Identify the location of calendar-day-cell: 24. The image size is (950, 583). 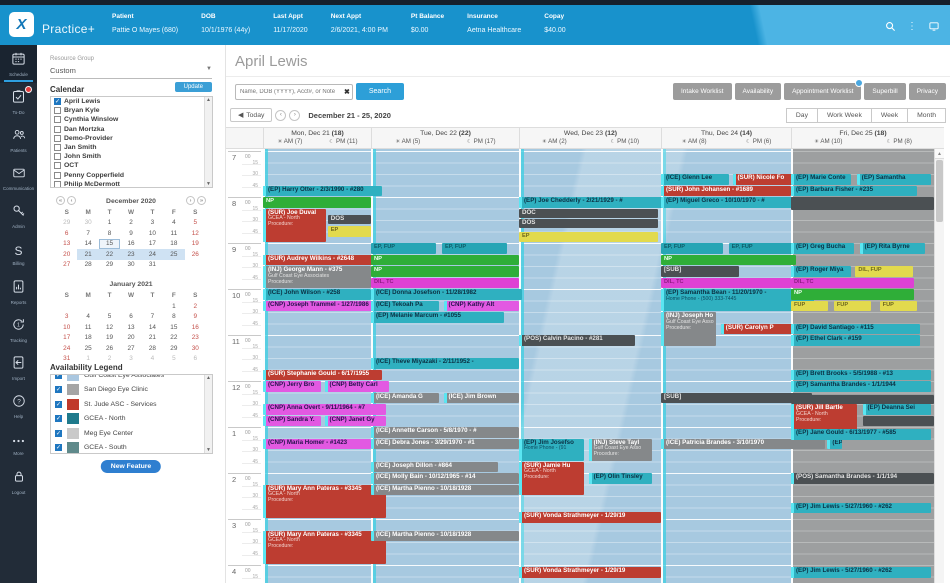
(152, 254).